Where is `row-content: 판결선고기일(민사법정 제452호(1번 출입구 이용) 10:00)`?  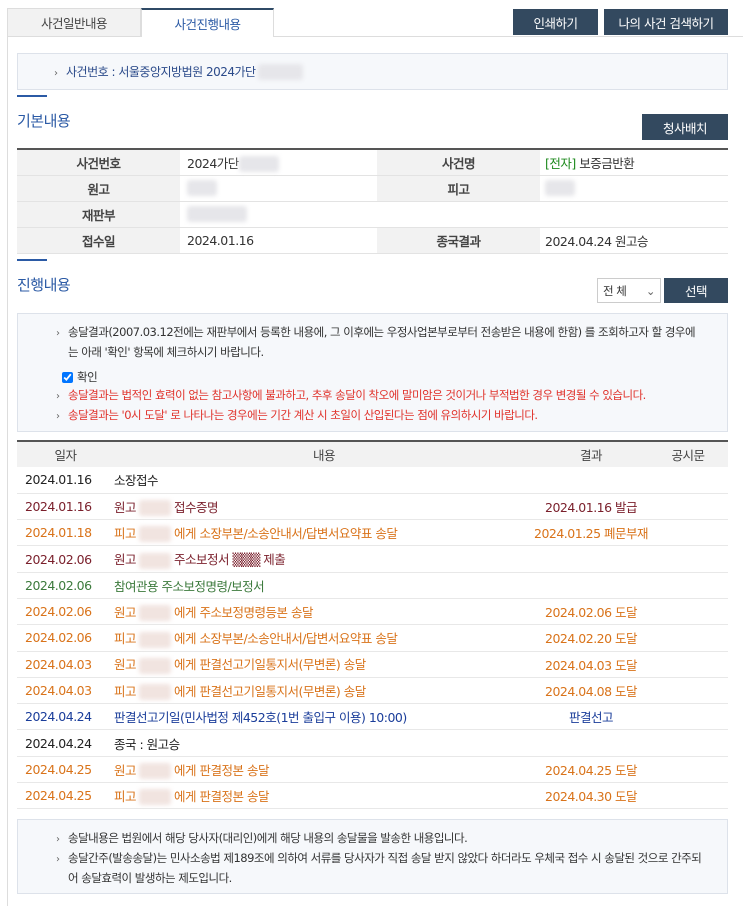
row-content: 판결선고기일(민사법정 제452호(1번 출입구 이용) 10:00) is located at coordinates (260, 718).